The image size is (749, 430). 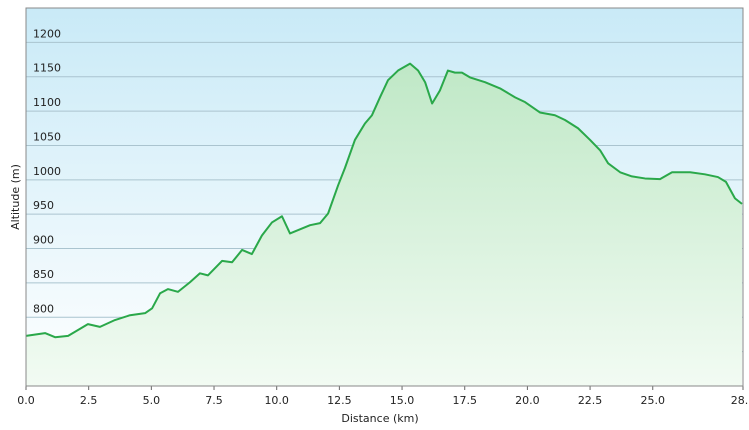 What do you see at coordinates (590, 400) in the screenshot?
I see `x-tick-label: 22.5` at bounding box center [590, 400].